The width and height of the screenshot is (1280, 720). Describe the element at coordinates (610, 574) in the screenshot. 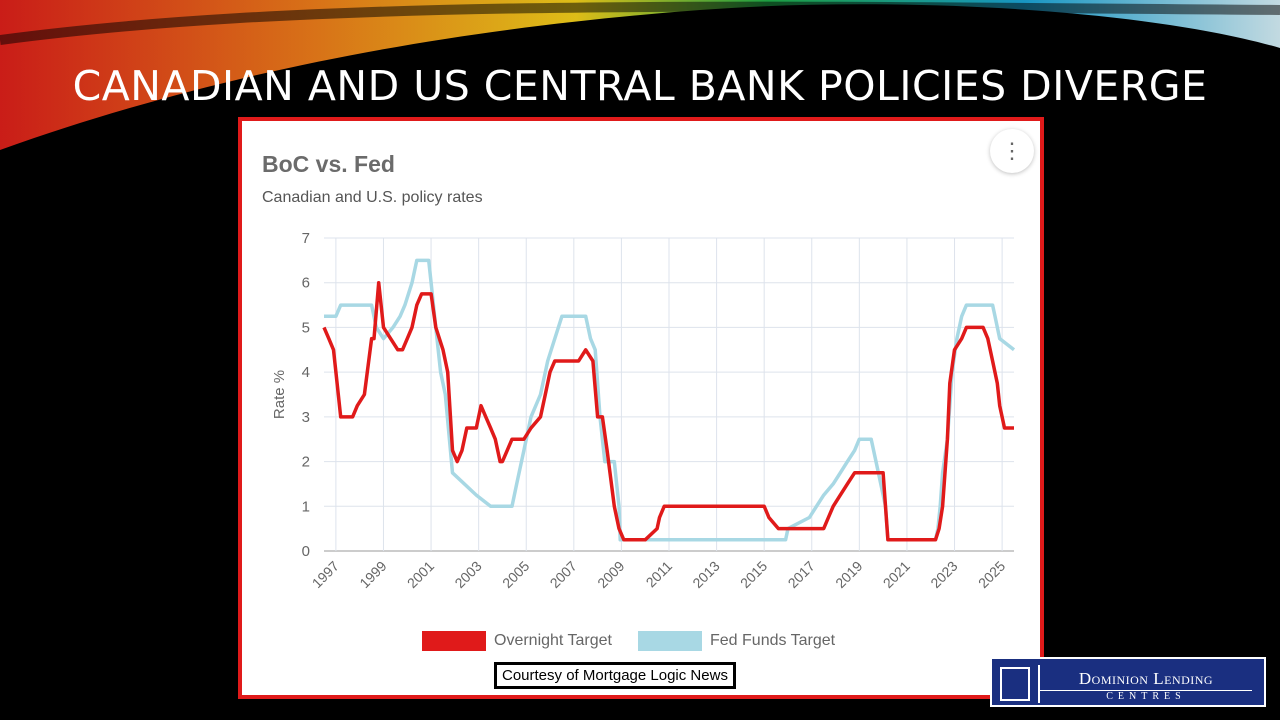

I see `x-tick-label: 2009` at that location.